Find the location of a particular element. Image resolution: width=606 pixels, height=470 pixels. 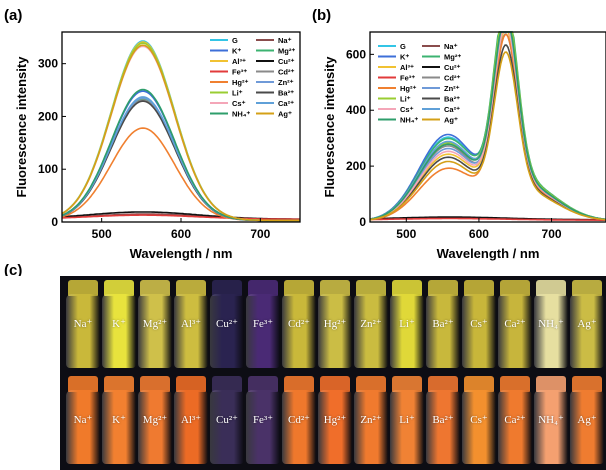

legend-label-b-4: Al³⁺ is located at coordinates (407, 67).